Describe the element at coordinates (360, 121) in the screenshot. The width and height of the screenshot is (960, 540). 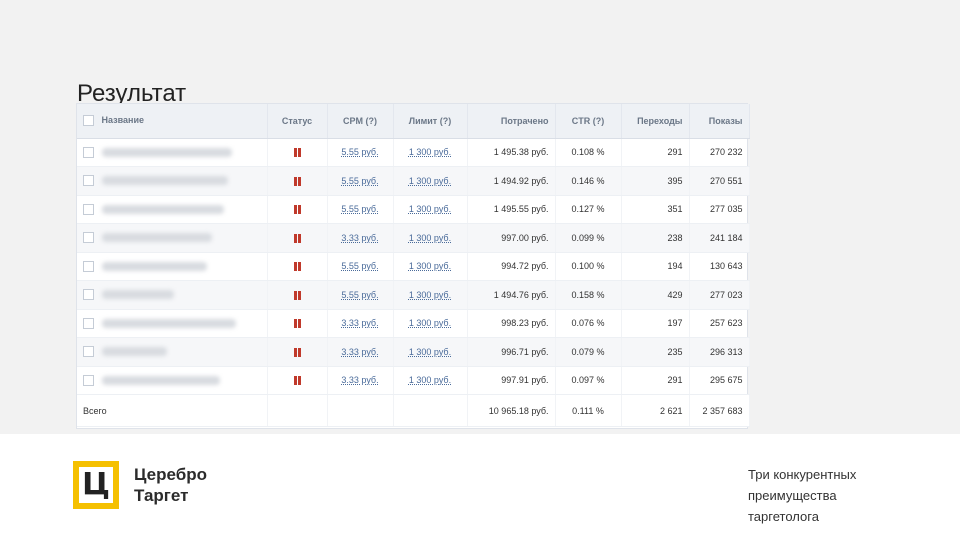
I see `col-cpm: CPM (?)` at that location.